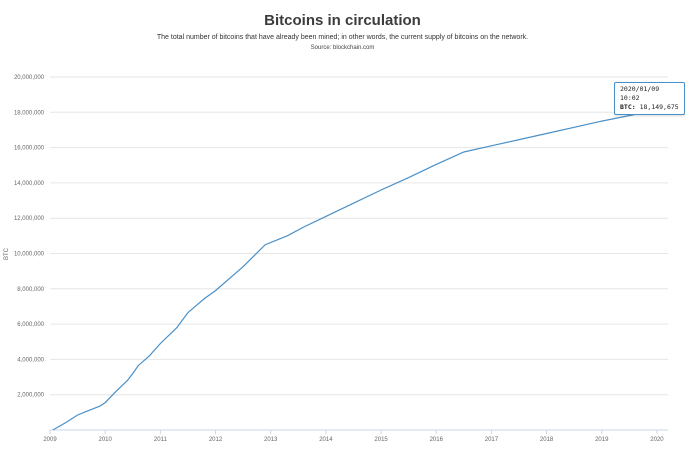  What do you see at coordinates (161, 440) in the screenshot?
I see `x-tick-label: 2011` at bounding box center [161, 440].